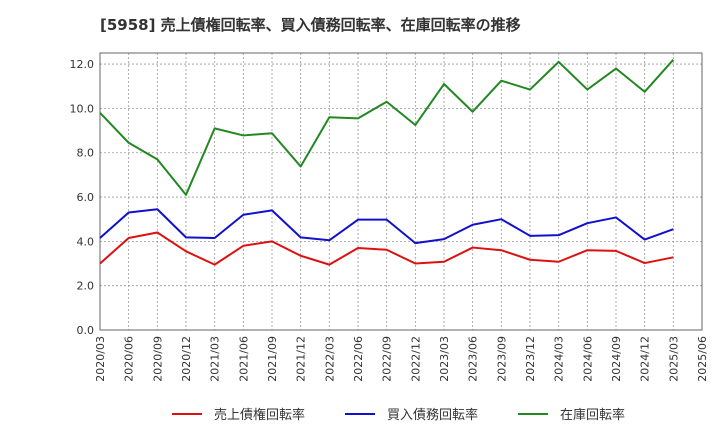 This screenshot has width=720, height=440. What do you see at coordinates (86, 197) in the screenshot?
I see `y-tick-label: 6.0` at bounding box center [86, 197].